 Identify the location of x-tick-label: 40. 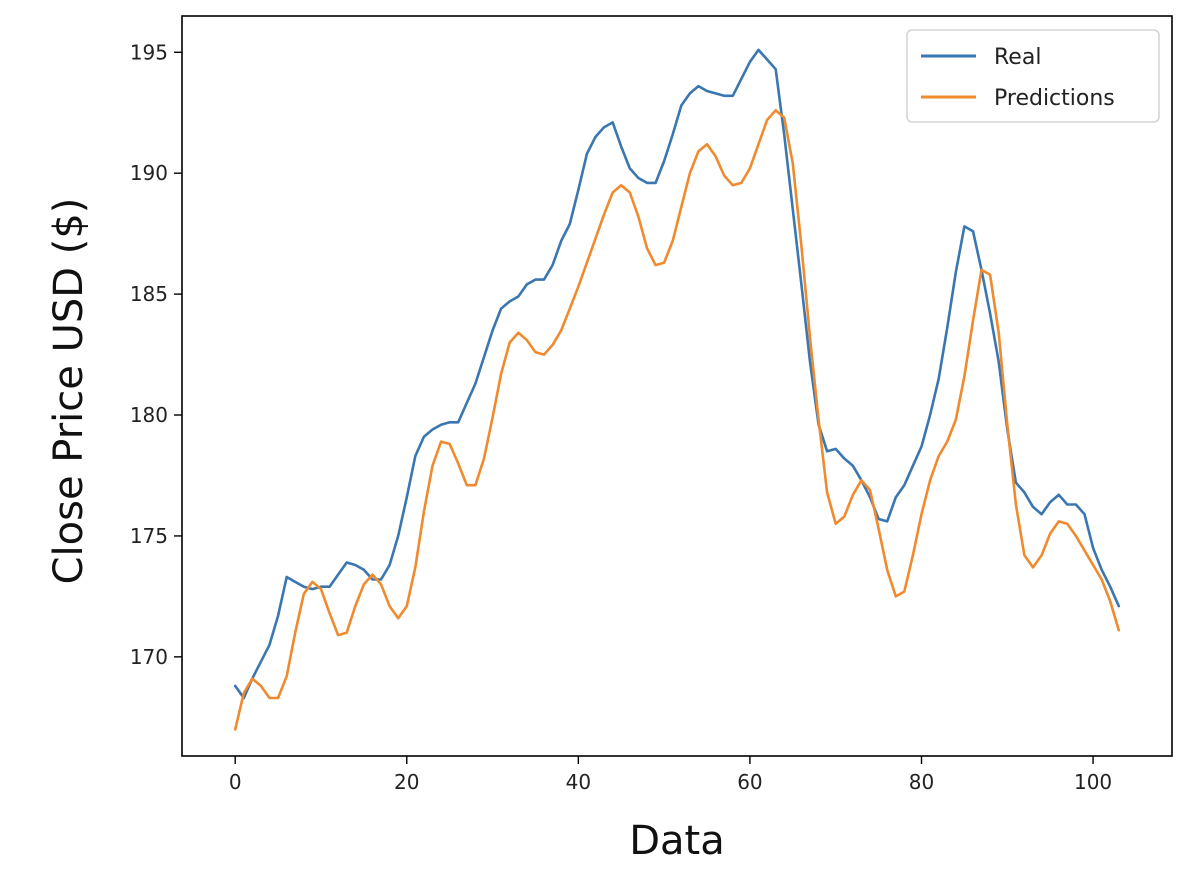
(578, 782).